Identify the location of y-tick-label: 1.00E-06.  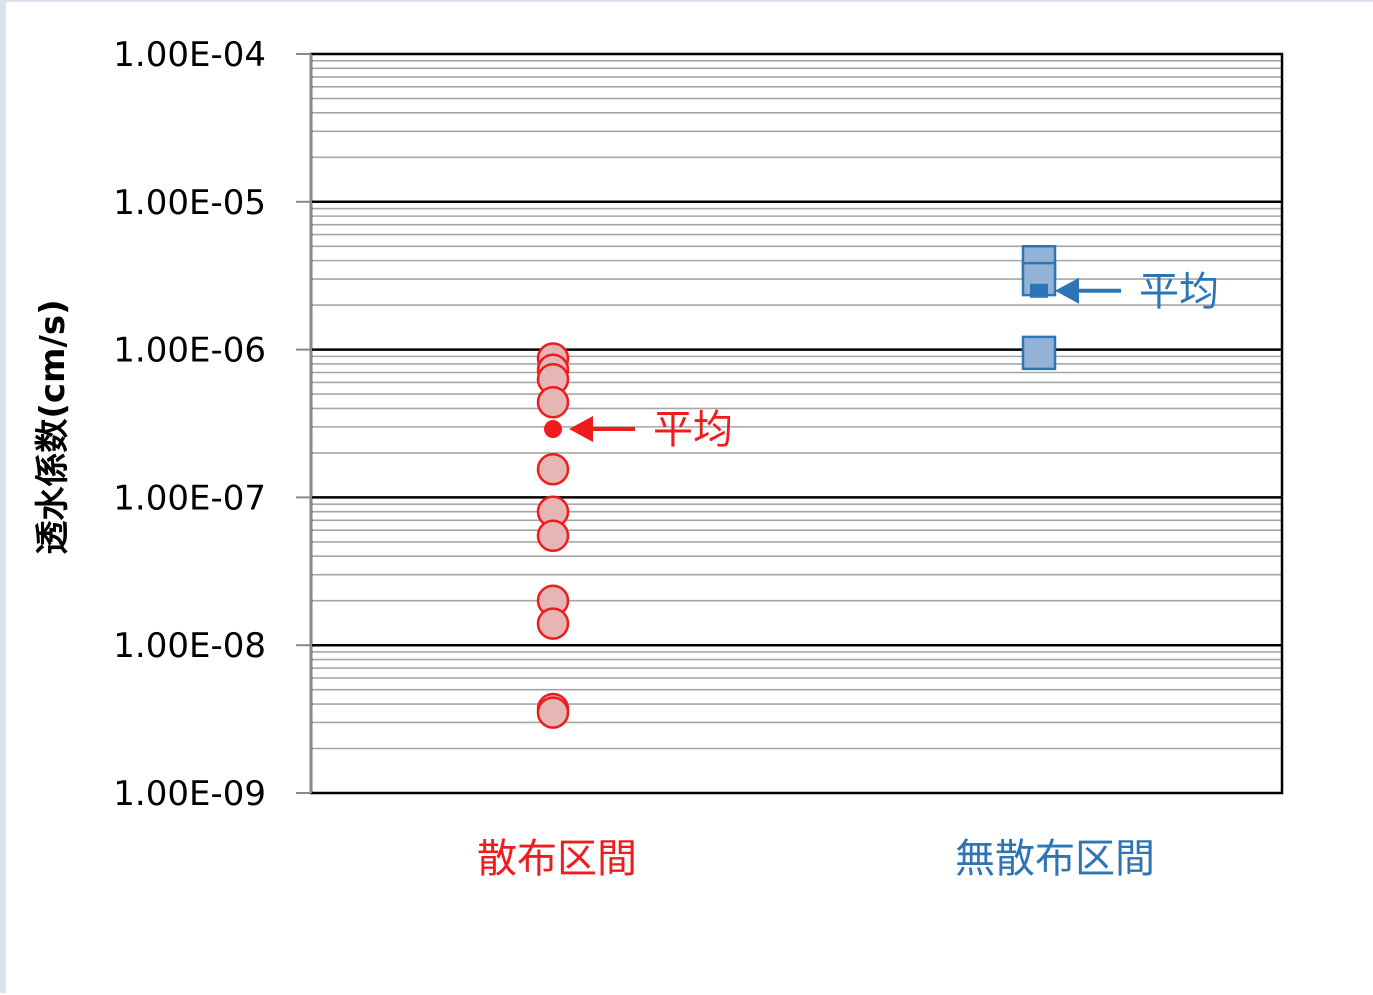
(189, 351).